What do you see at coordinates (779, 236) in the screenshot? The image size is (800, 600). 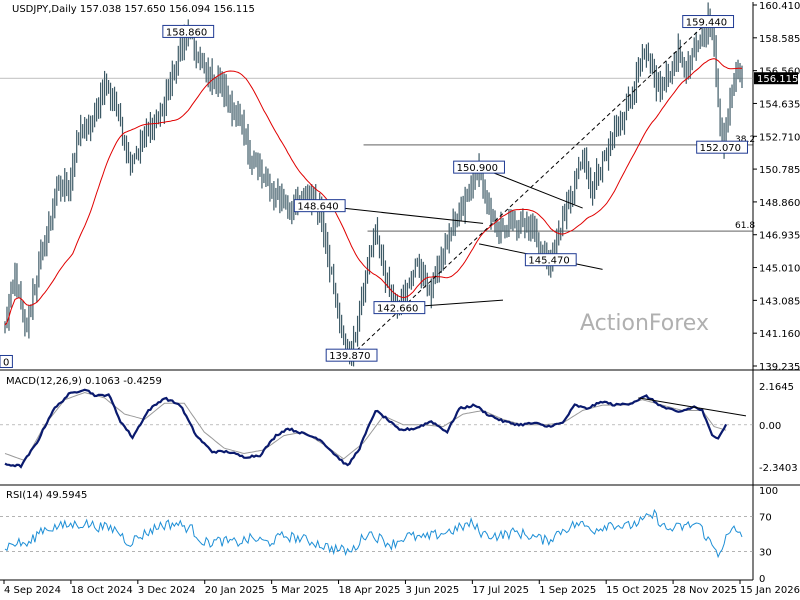 I see `price-tick-label: 146.935` at bounding box center [779, 236].